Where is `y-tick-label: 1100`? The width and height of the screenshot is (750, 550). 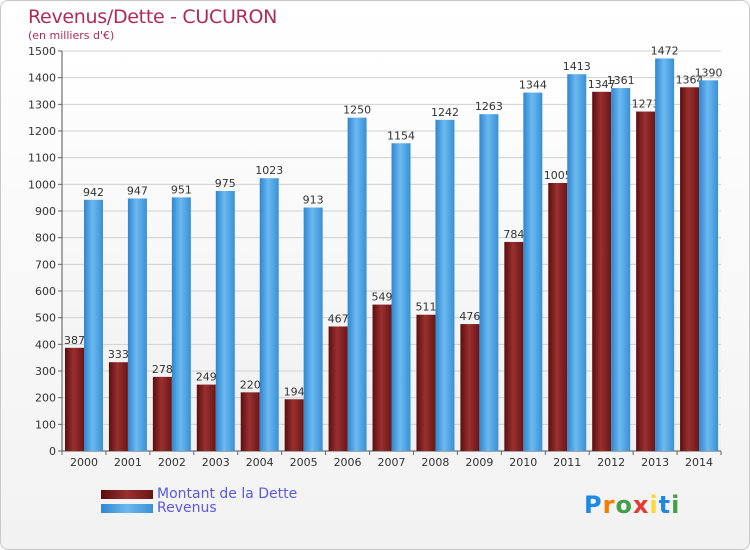 y-tick-label: 1100 is located at coordinates (42, 158).